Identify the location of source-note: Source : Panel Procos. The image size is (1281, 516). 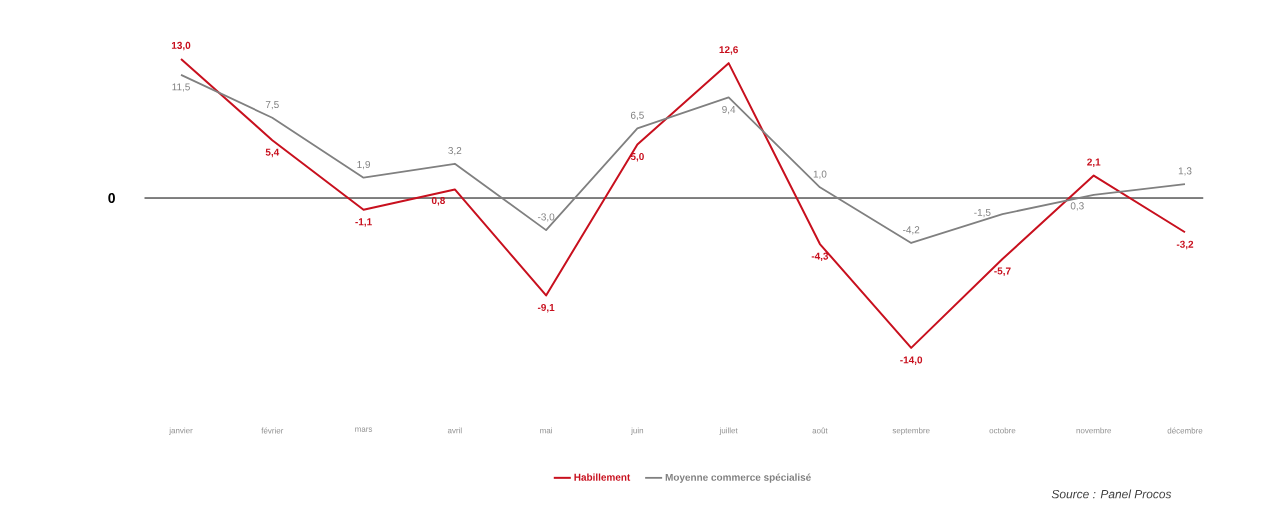
(1111, 494).